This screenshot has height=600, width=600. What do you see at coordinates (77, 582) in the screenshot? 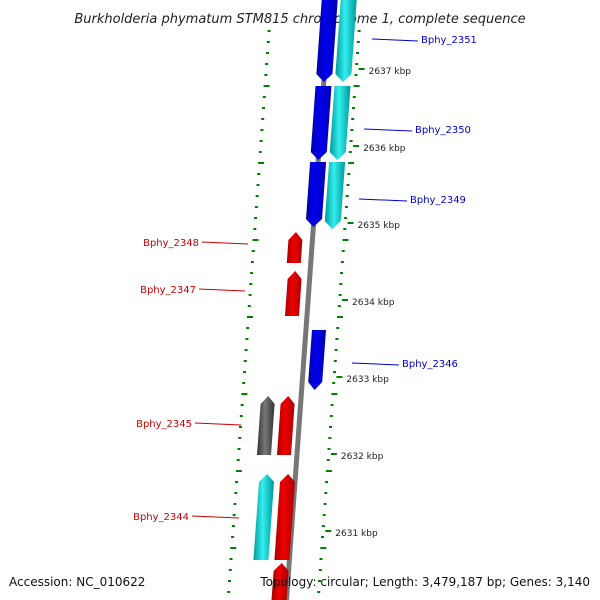
I see `accession-text: Accession: NC_010622` at bounding box center [77, 582].